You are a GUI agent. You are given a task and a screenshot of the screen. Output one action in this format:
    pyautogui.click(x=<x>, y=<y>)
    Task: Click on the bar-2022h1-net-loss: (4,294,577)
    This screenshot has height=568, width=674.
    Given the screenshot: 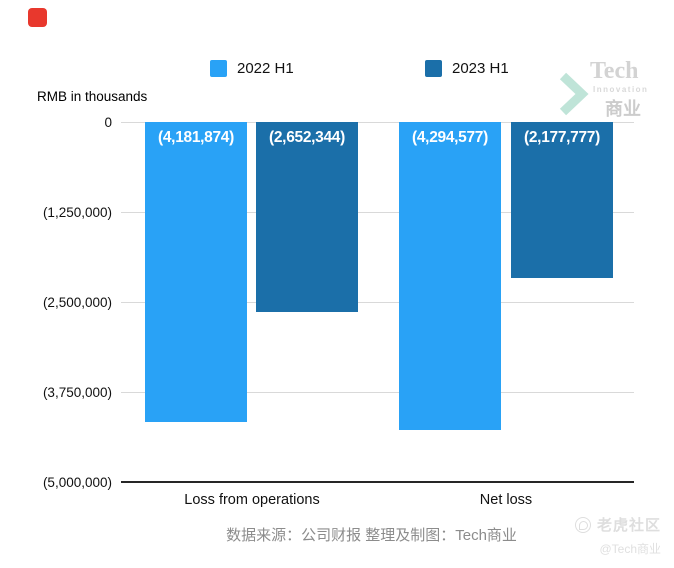 What is the action you would take?
    pyautogui.click(x=450, y=276)
    